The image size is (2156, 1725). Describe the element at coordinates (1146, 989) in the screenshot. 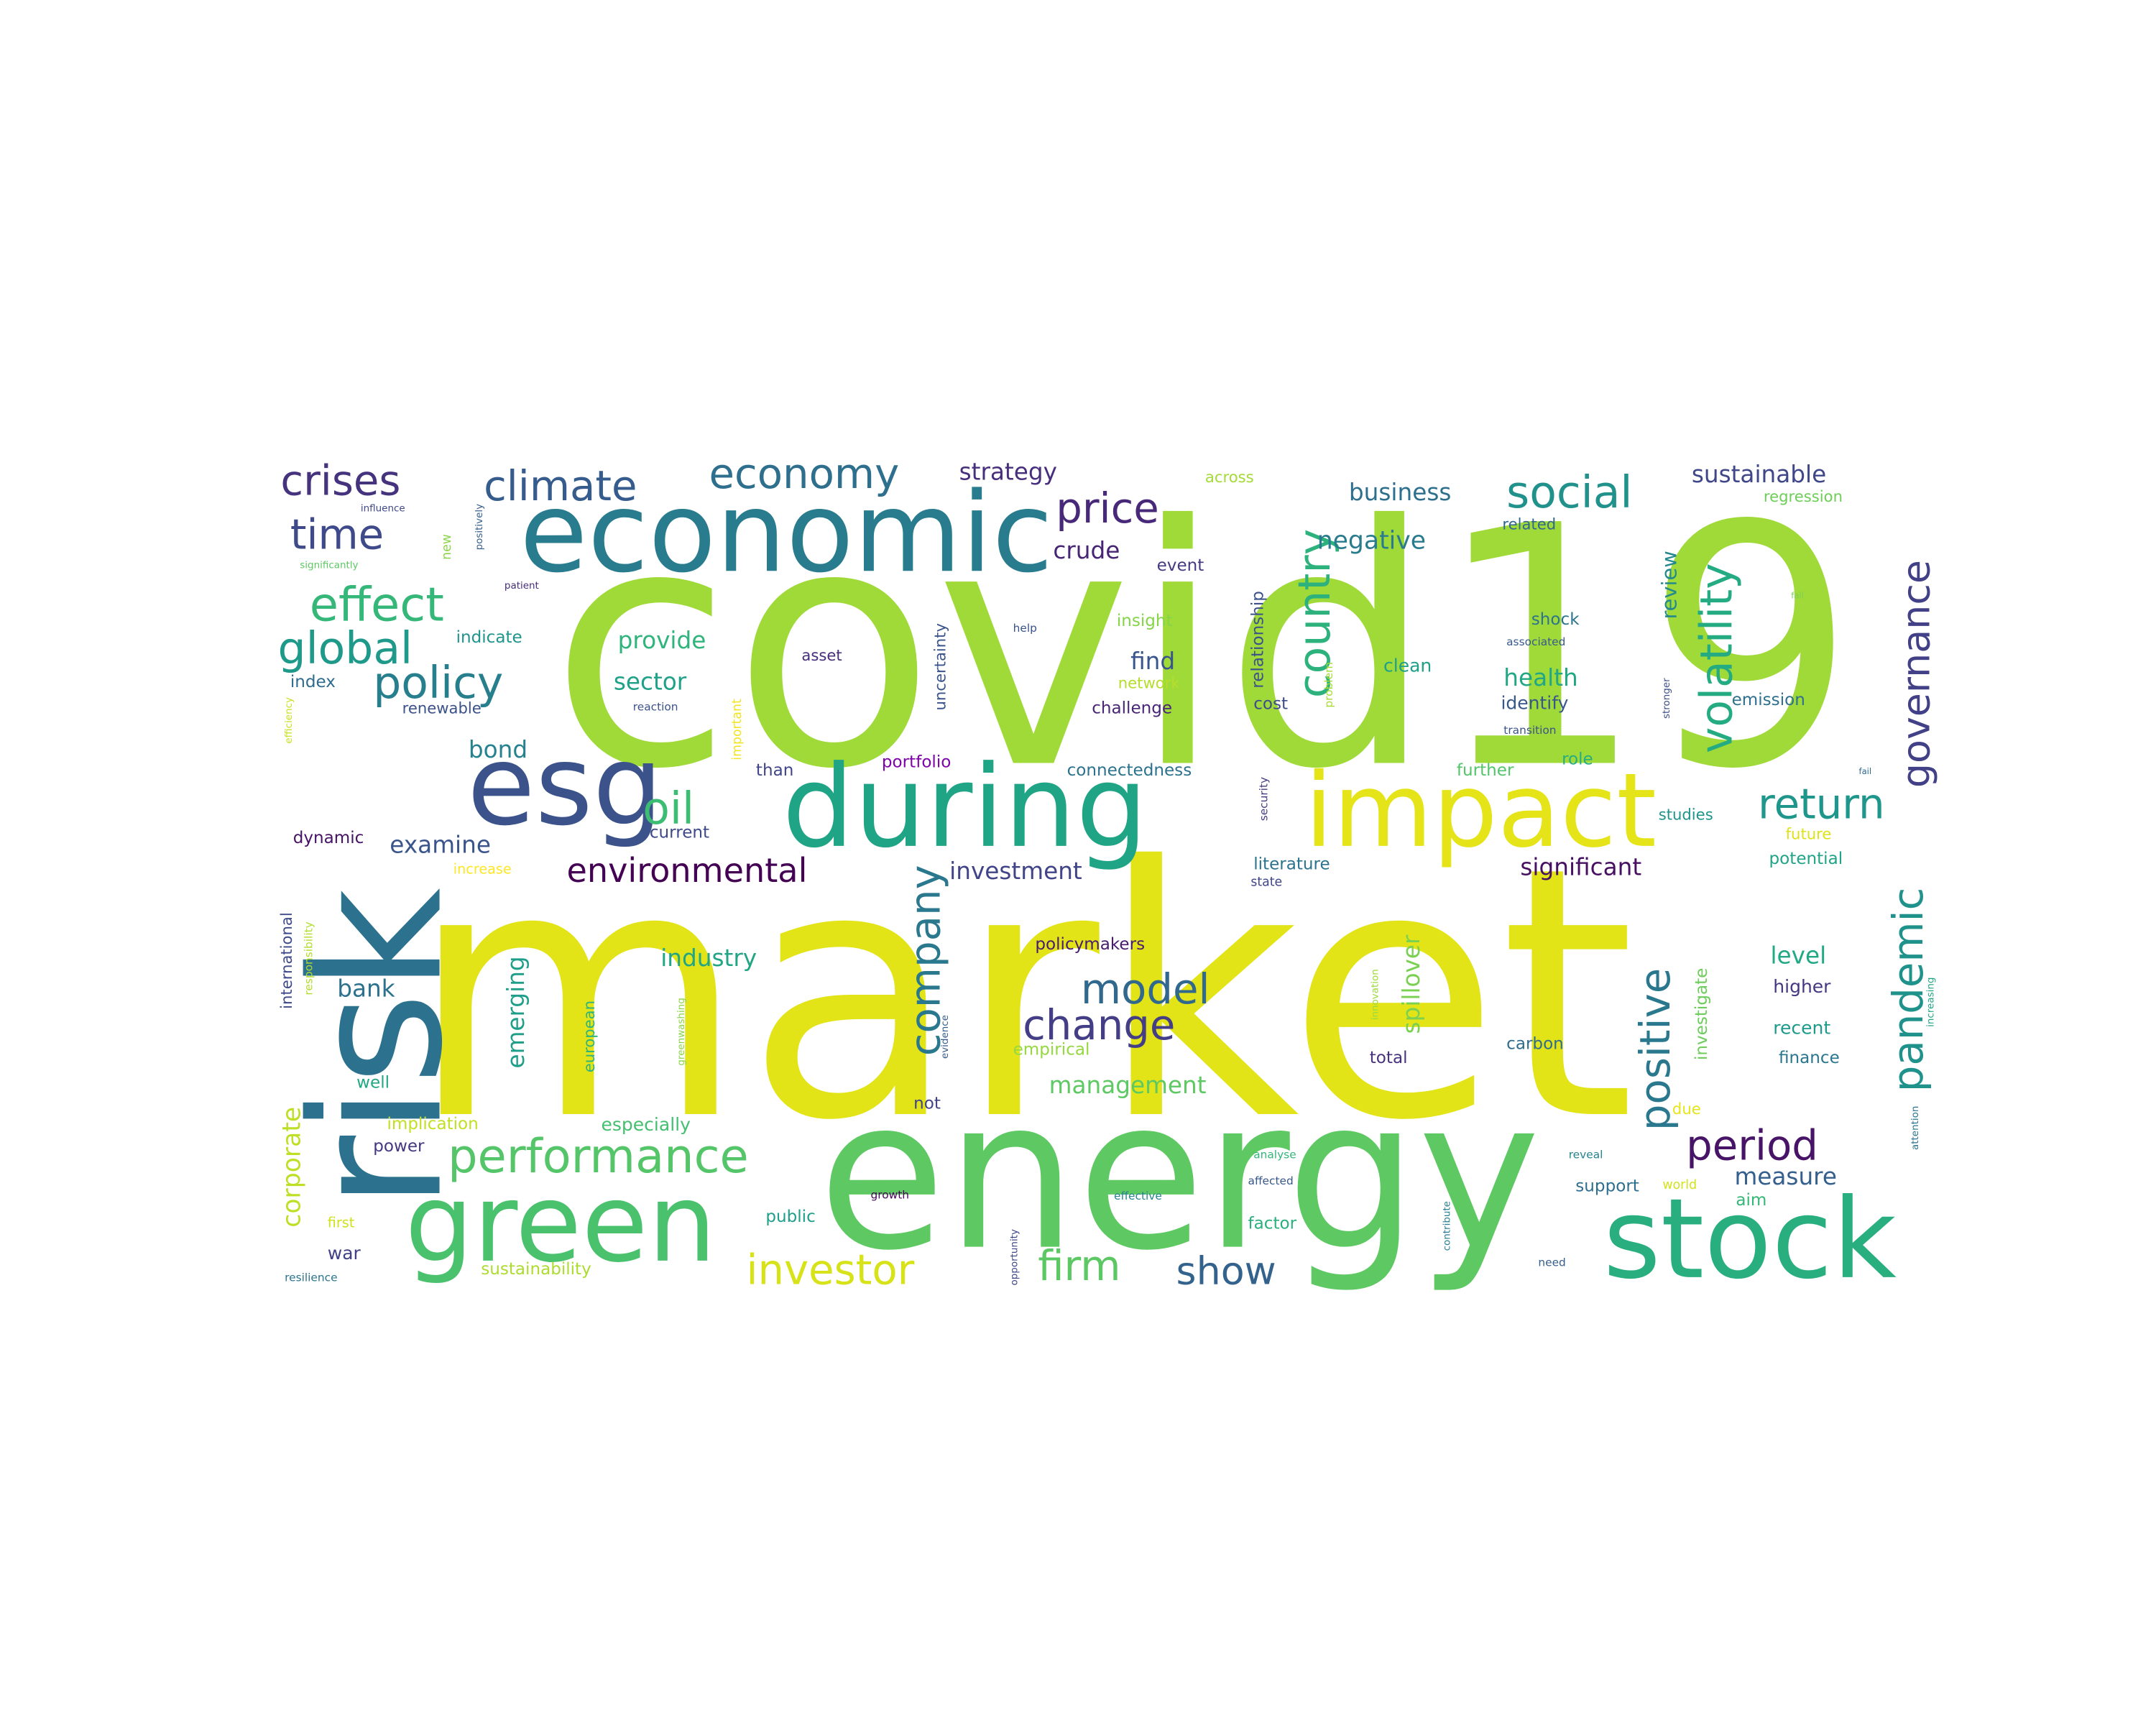

I see `word-model: model` at that location.